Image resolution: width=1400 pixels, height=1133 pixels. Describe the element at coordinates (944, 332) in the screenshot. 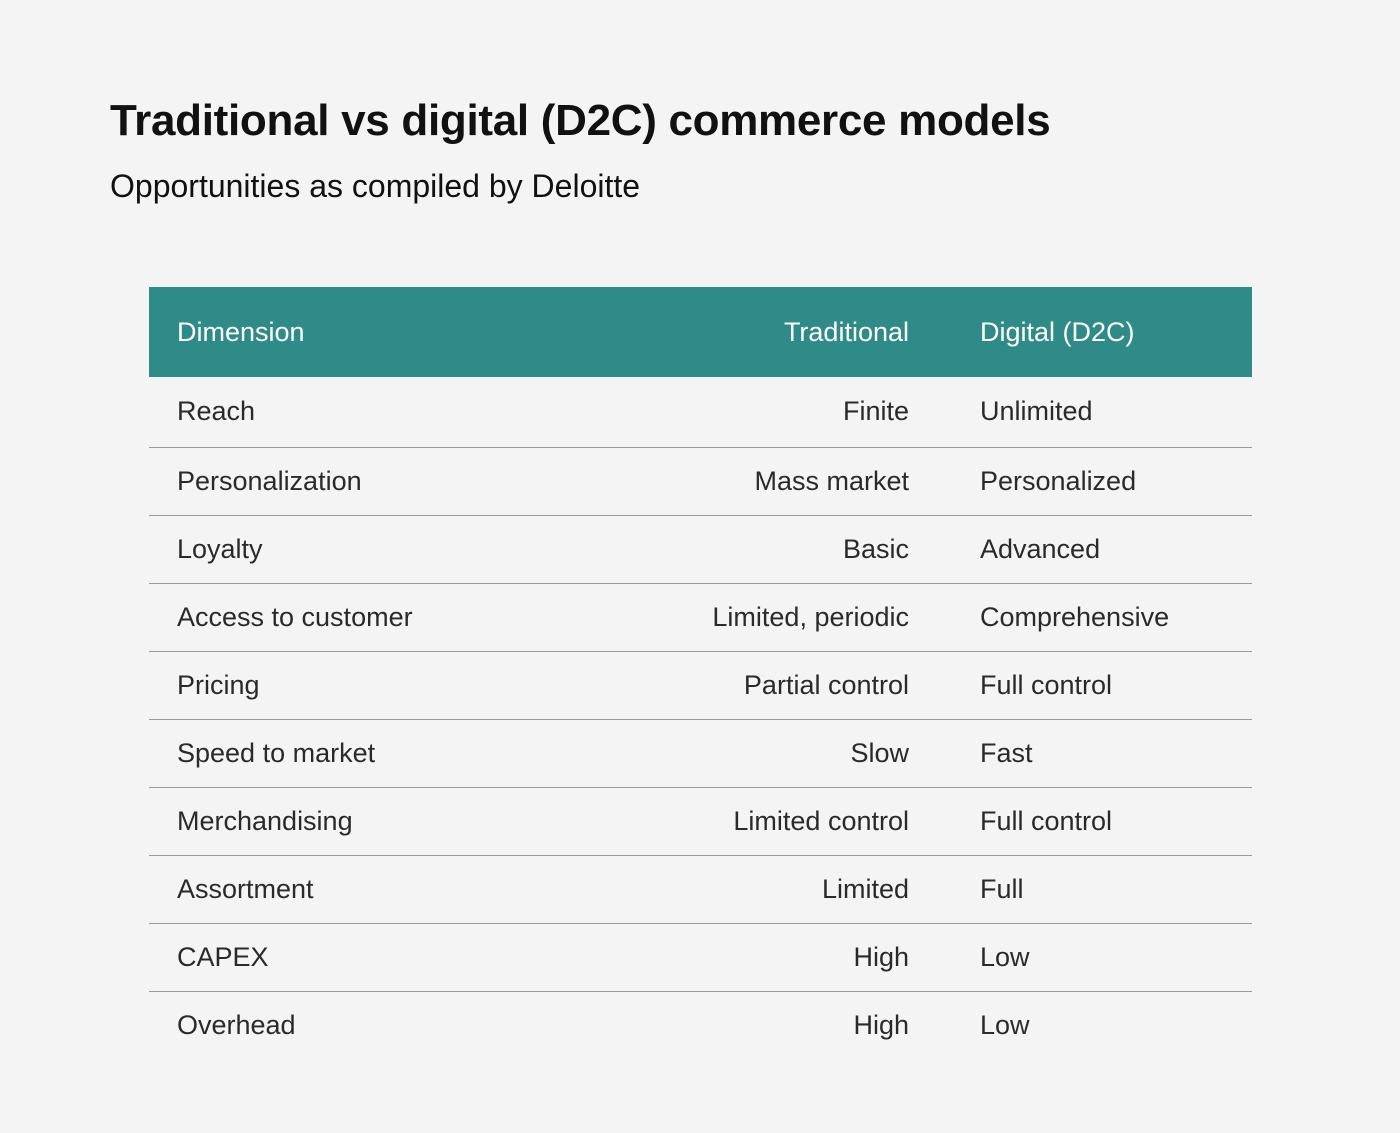

I see `header-spacer` at that location.